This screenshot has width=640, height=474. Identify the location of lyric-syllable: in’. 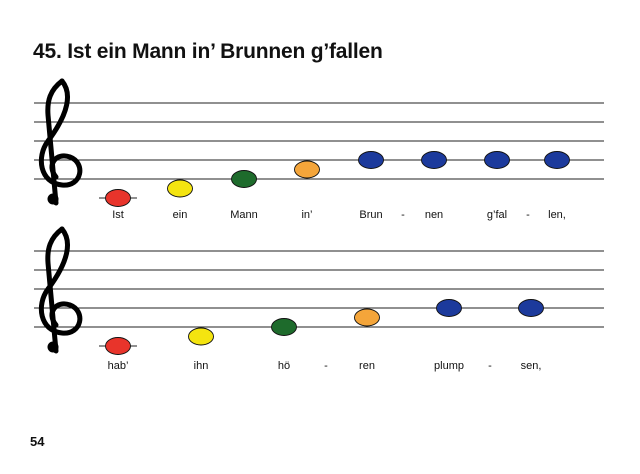
(307, 215).